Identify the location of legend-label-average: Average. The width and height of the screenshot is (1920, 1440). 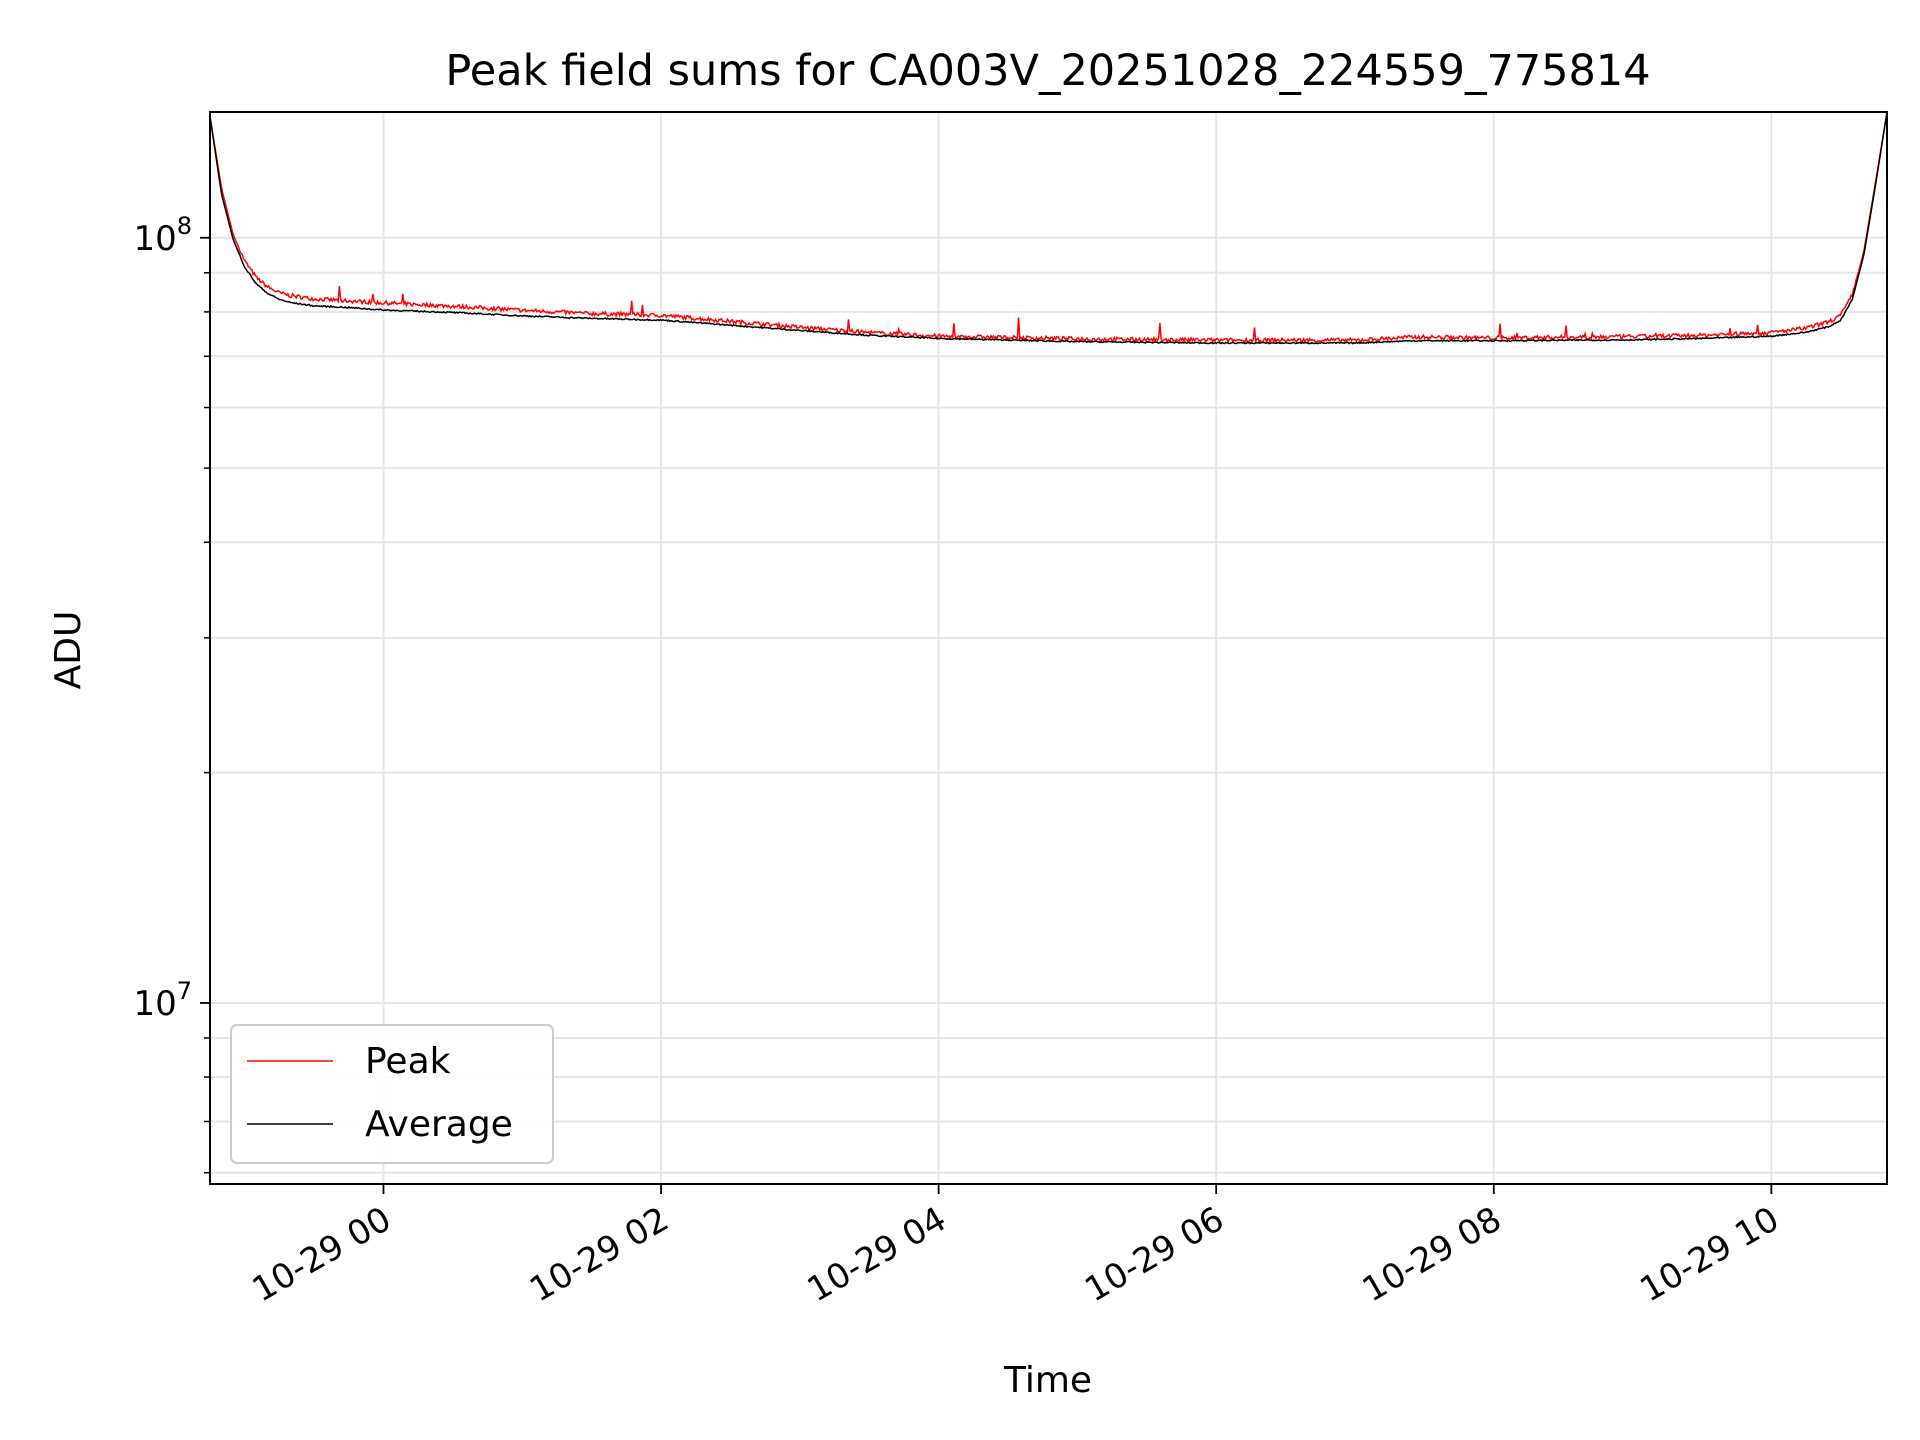
(439, 1124).